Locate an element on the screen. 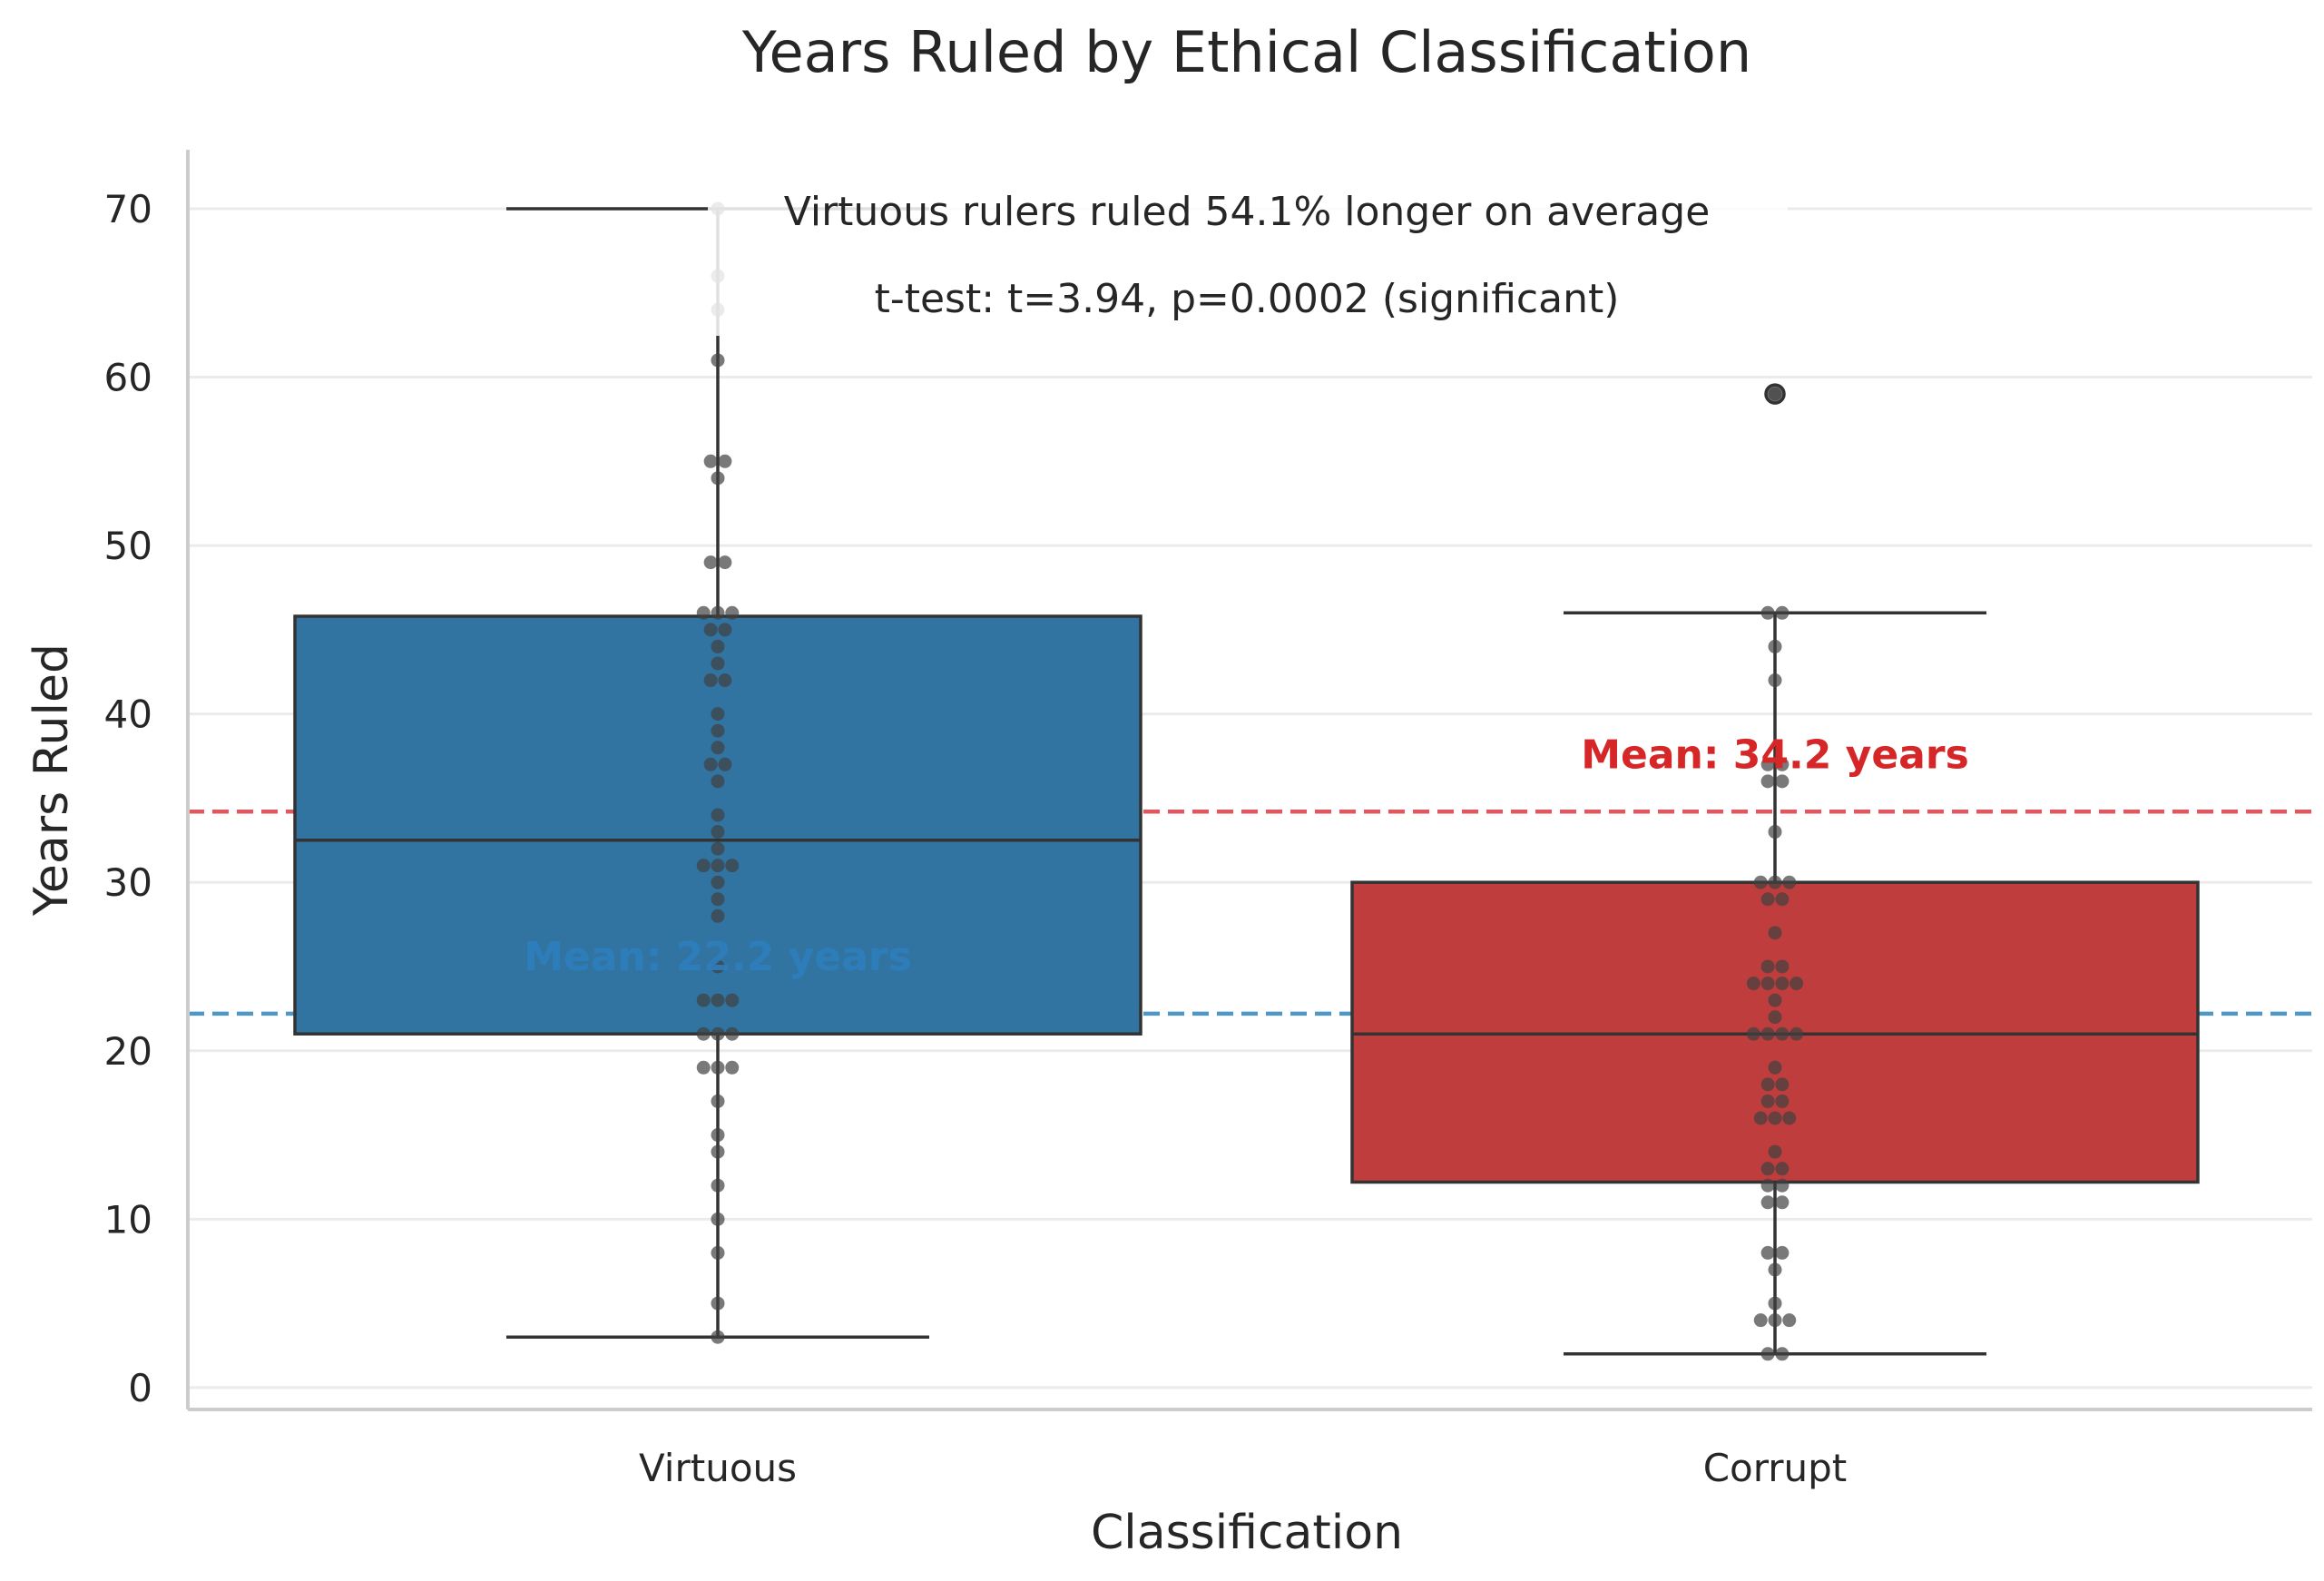 Image resolution: width=2324 pixels, height=1581 pixels. annotation-background is located at coordinates (1248, 259).